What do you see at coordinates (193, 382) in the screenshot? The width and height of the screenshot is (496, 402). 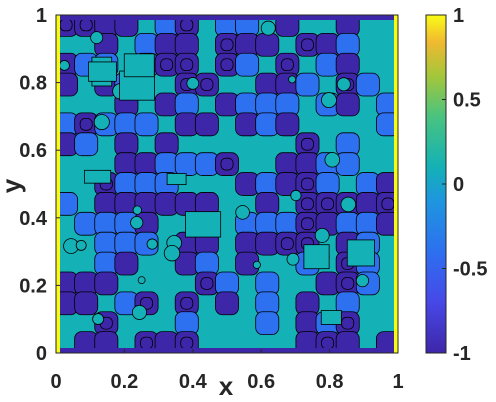 I see `x-tick-label: 0.4` at bounding box center [193, 382].